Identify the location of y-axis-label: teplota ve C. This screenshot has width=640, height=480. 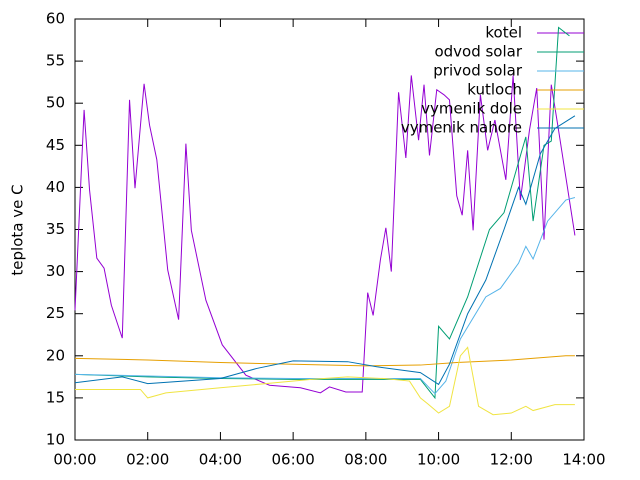
(18, 229).